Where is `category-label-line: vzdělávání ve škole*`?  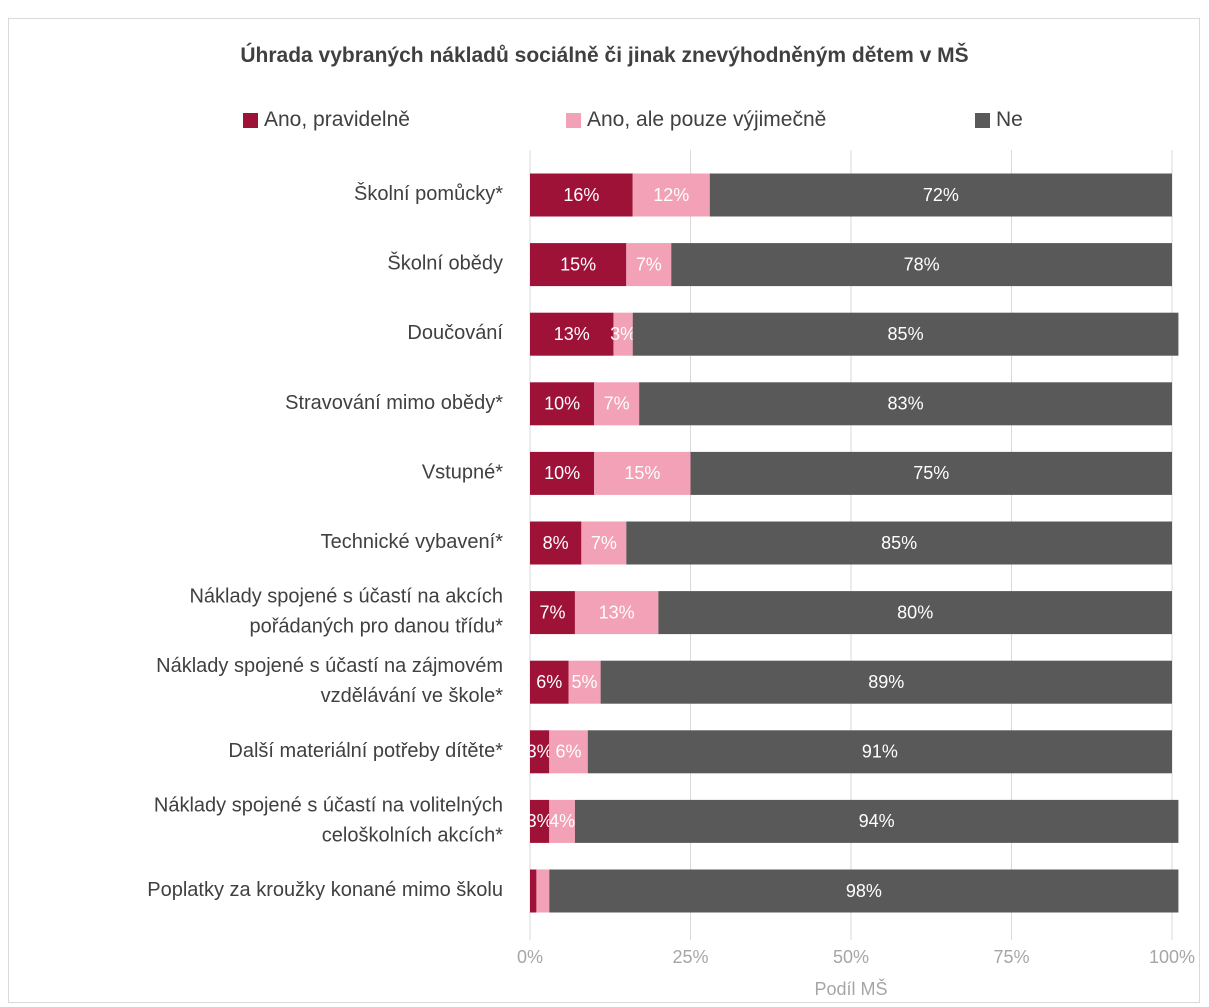 category-label-line: vzdělávání ve škole* is located at coordinates (412, 696).